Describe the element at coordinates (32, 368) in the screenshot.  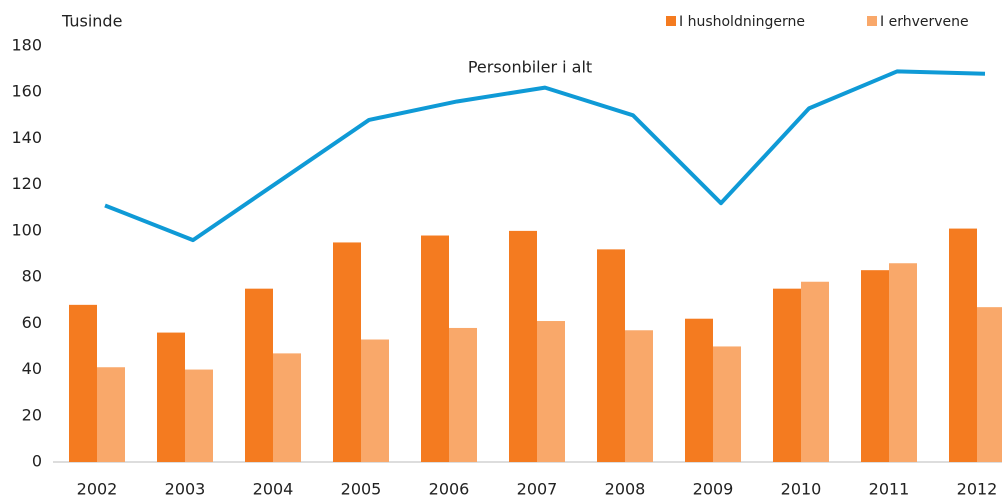
I see `y-tick-label: 40` at that location.